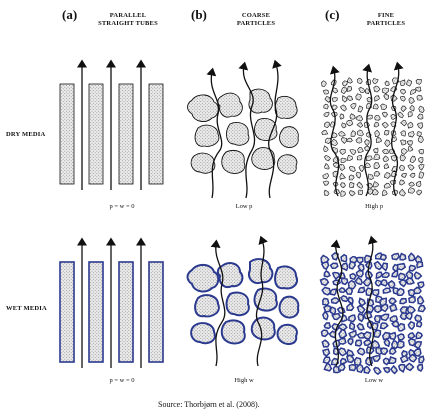 The width and height of the screenshot is (440, 417). What do you see at coordinates (372, 314) in the screenshot?
I see `fine-particles-wet` at bounding box center [372, 314].